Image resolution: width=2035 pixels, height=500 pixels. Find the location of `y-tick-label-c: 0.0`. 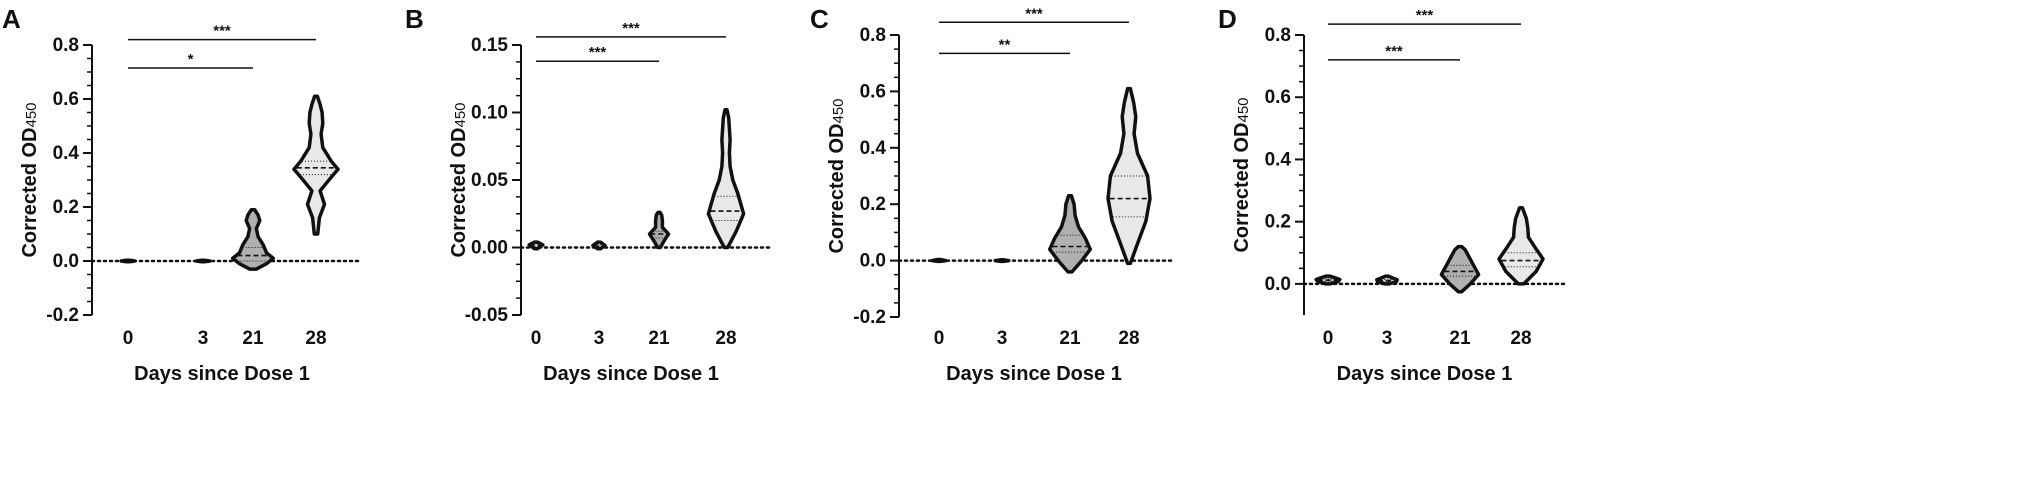

y-tick-label-c: 0.0 is located at coordinates (873, 261).